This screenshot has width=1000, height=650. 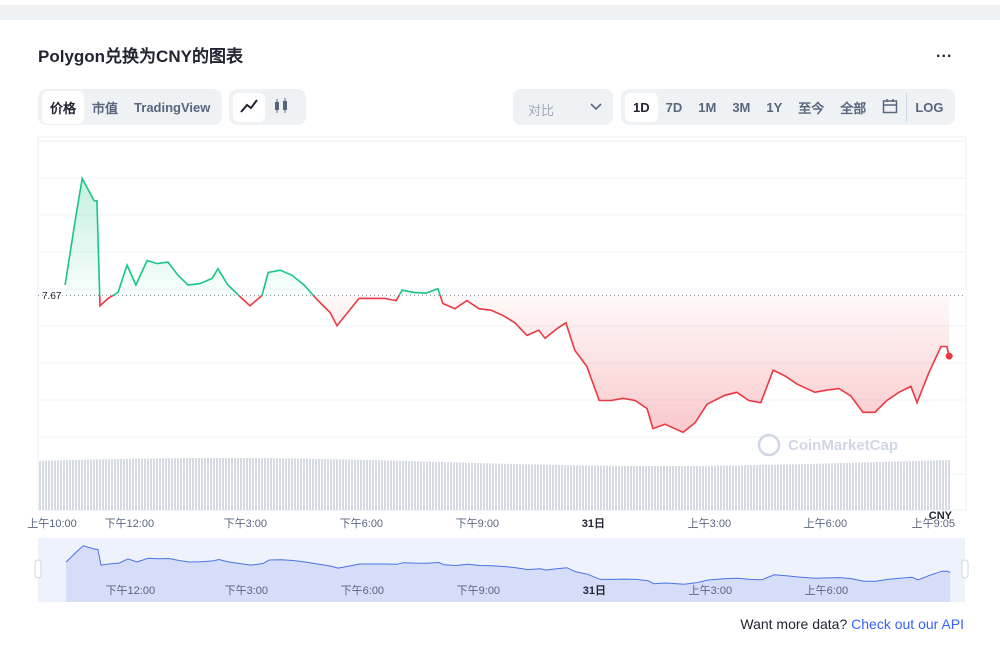 I want to click on range-button: 3M, so click(x=741, y=107).